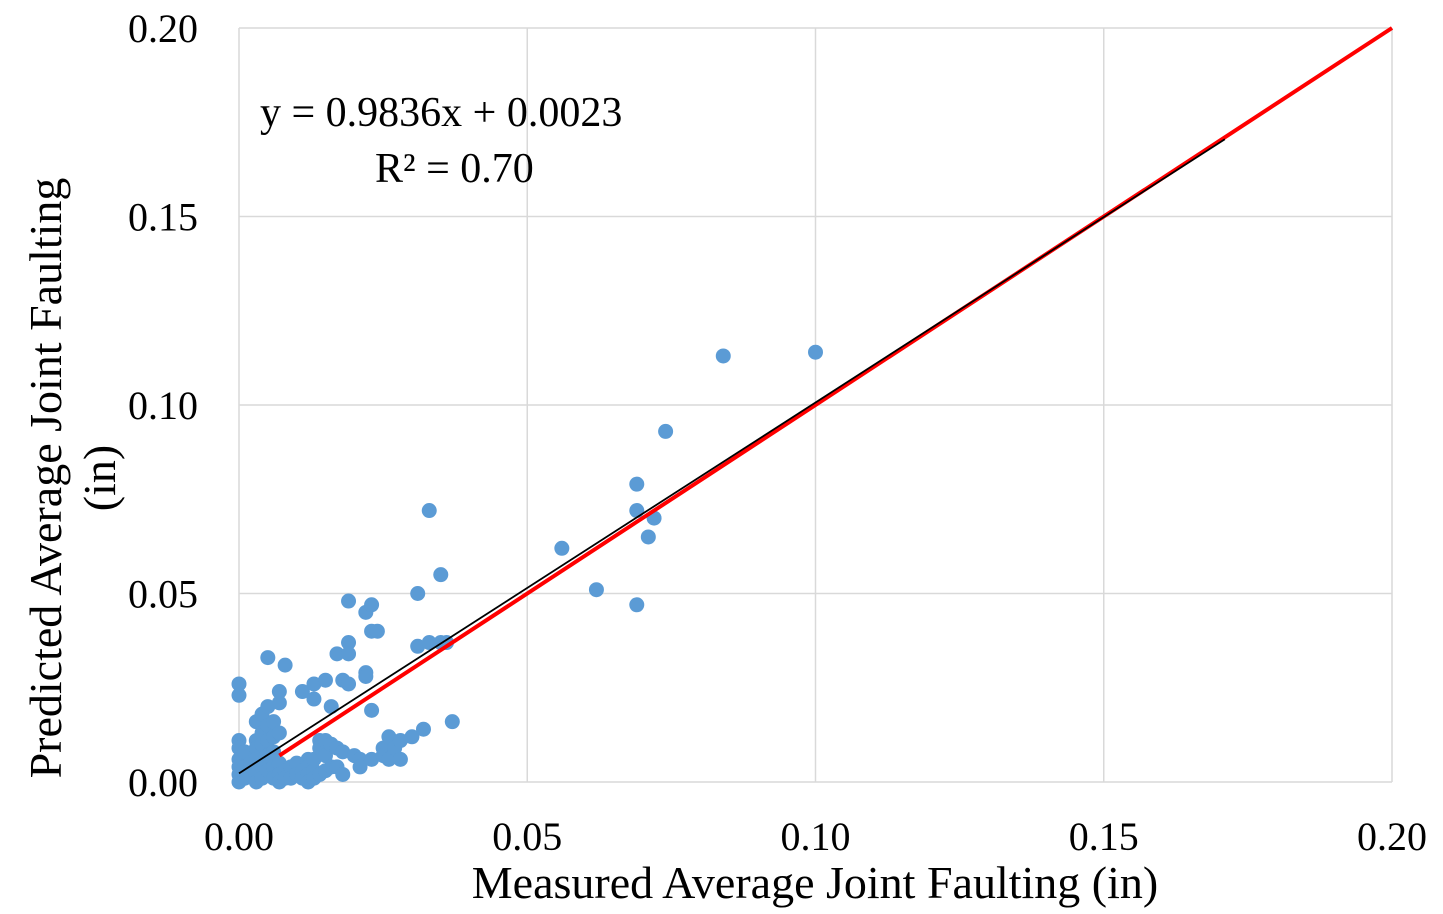 This screenshot has width=1443, height=914. What do you see at coordinates (527, 836) in the screenshot?
I see `x-tick-label-1: 0.05` at bounding box center [527, 836].